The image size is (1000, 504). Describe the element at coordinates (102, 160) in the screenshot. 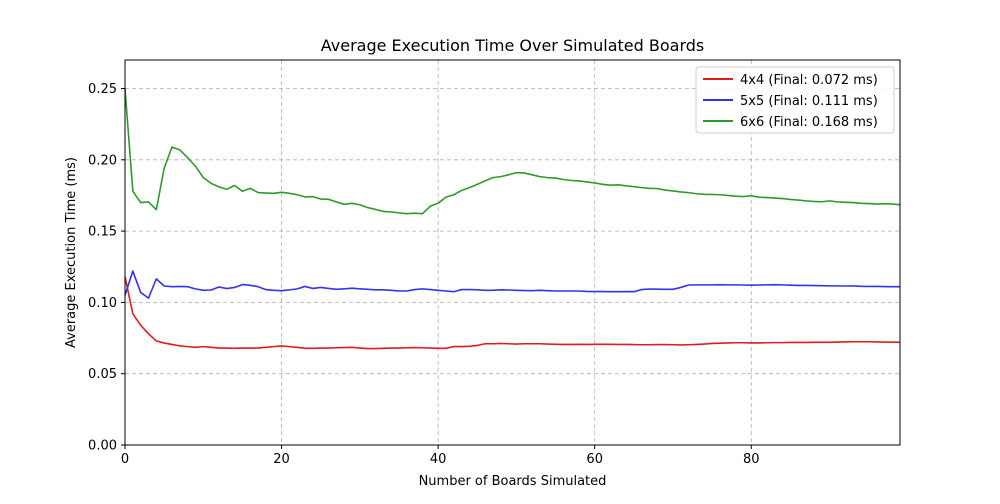

I see `y-tick-label: 0.20` at that location.